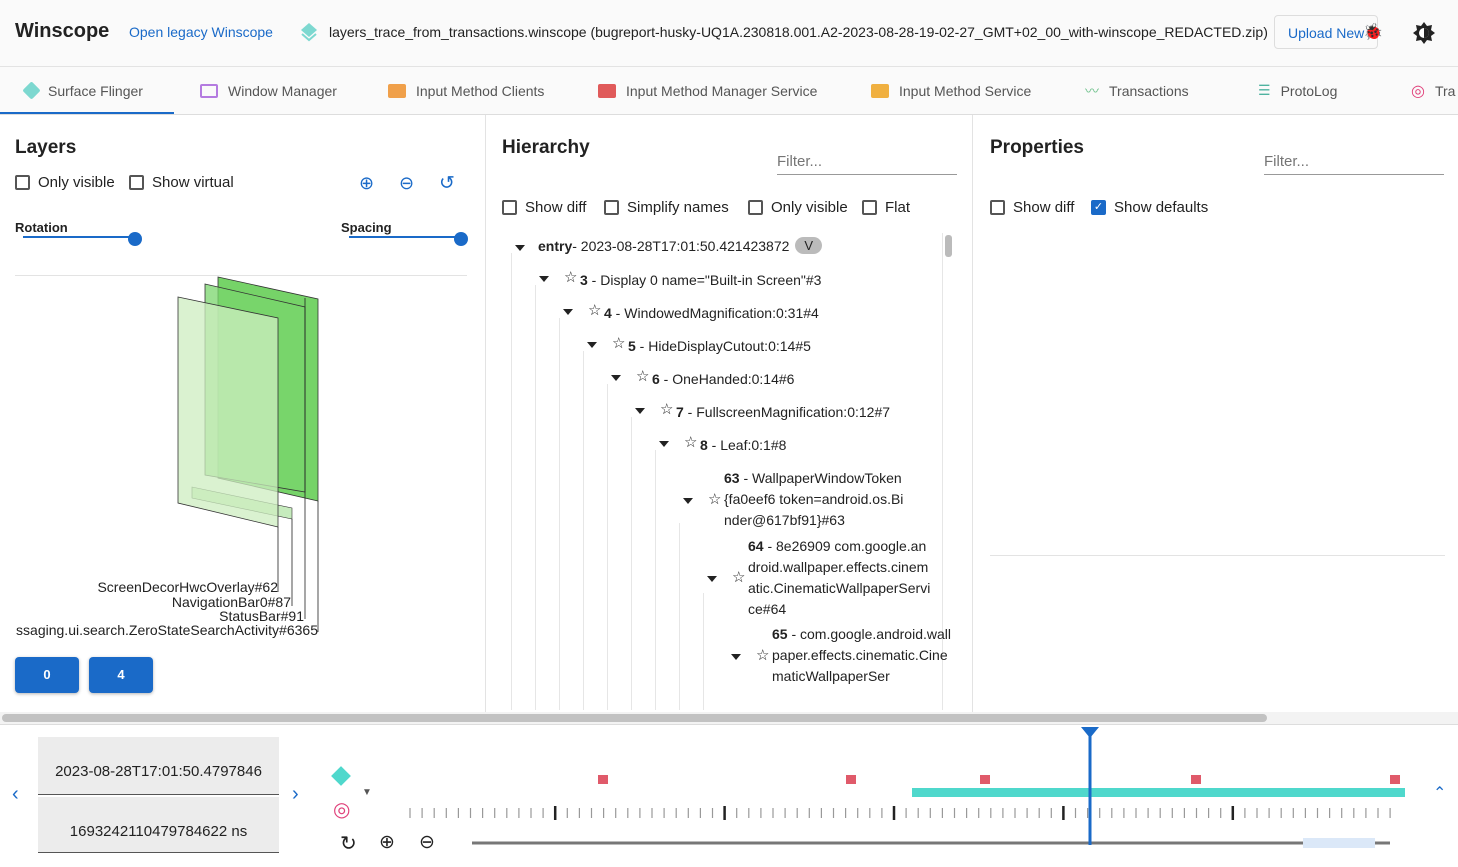 The height and width of the screenshot is (867, 1458). Describe the element at coordinates (666, 207) in the screenshot. I see `simplify-names-checkbox: Simplify names` at that location.